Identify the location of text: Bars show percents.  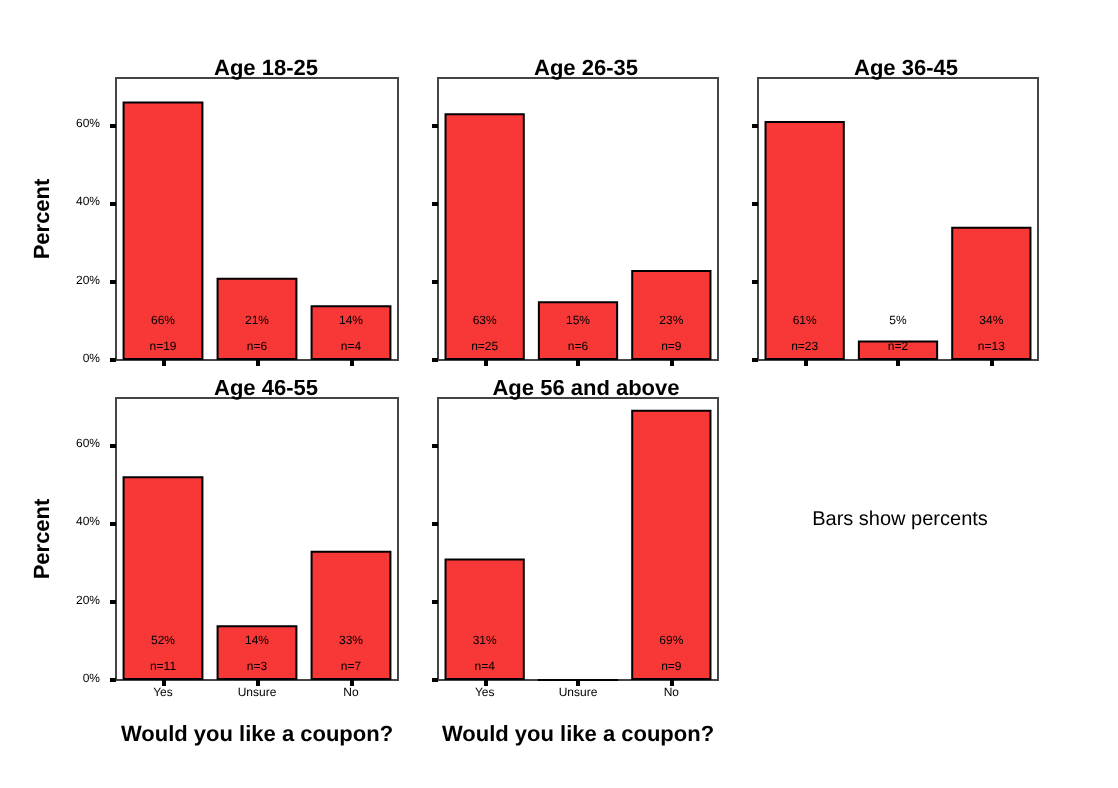
(900, 520).